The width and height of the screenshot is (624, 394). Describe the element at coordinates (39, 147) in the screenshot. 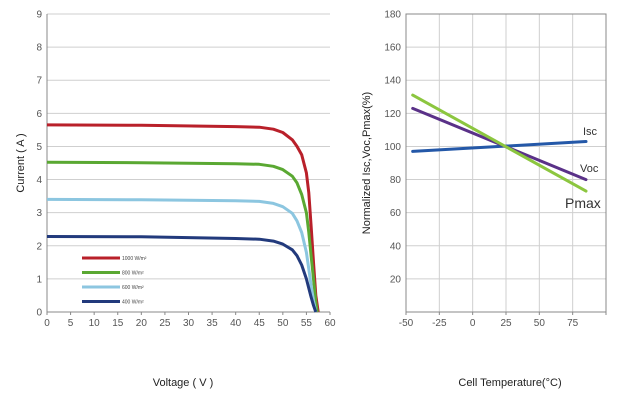

I see `y-tick-label: 5` at that location.